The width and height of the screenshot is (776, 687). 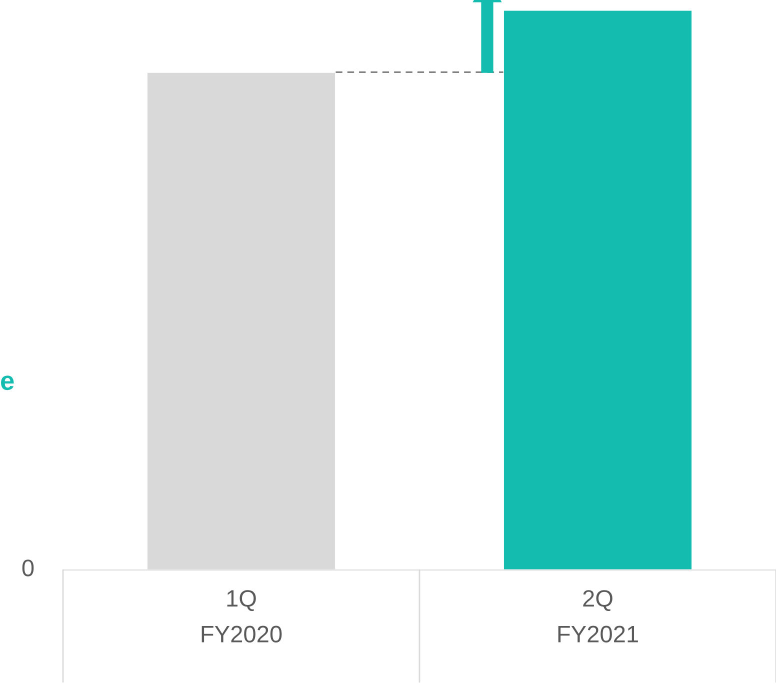 I want to click on x-tick-label: 2Q FY2021, so click(x=598, y=616).